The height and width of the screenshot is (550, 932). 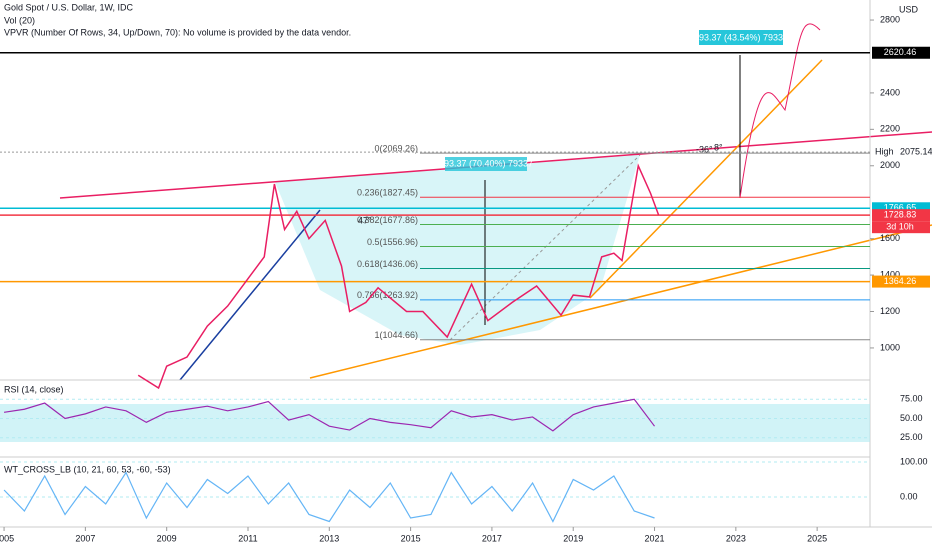 I want to click on x-tick-label: 2023, so click(x=736, y=538).